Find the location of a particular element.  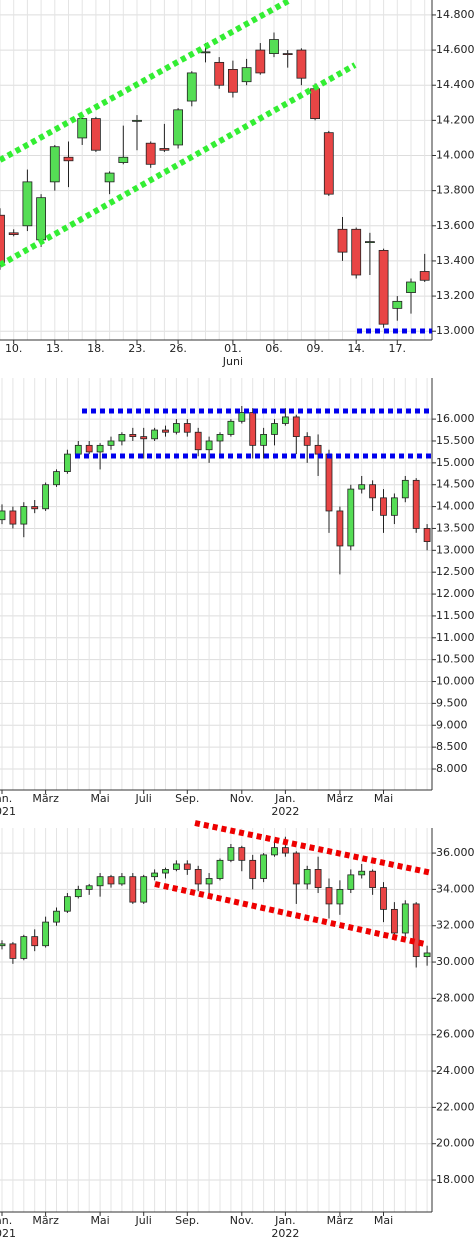

x-tick-label: 17. is located at coordinates (398, 348).